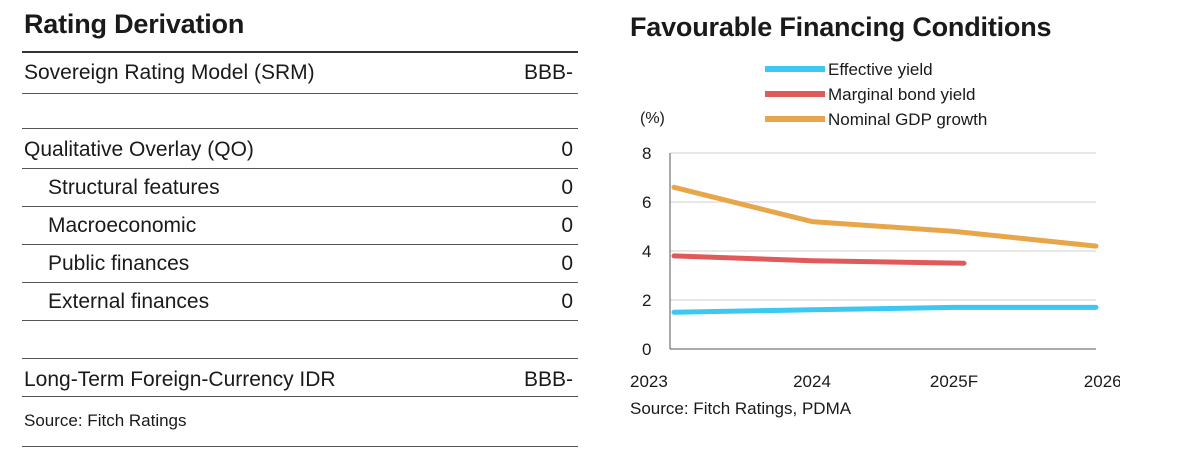 This screenshot has height=466, width=1180. I want to click on idr-row: Long-Term Foreign-Currency IDR BBB-, so click(300, 380).